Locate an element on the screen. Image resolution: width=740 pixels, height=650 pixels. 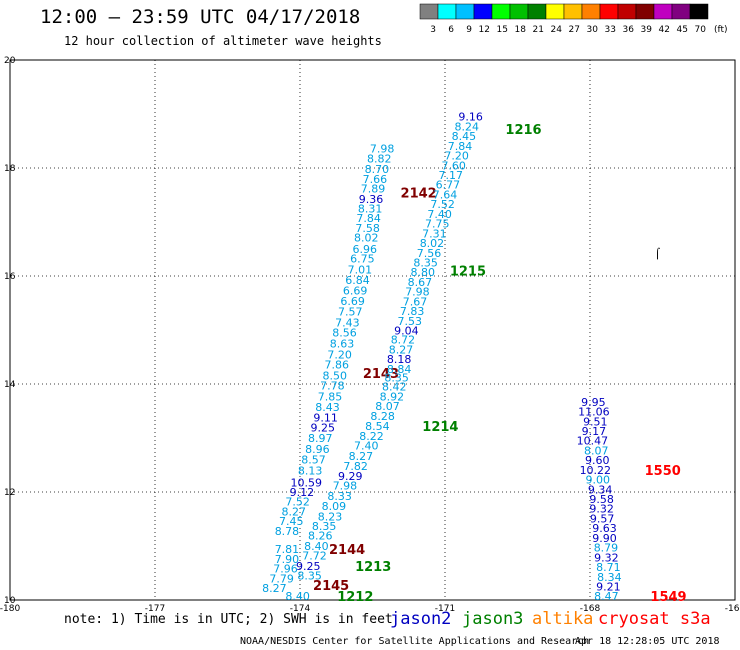
swh-value-label: 8.71 is located at coordinates (608, 567).